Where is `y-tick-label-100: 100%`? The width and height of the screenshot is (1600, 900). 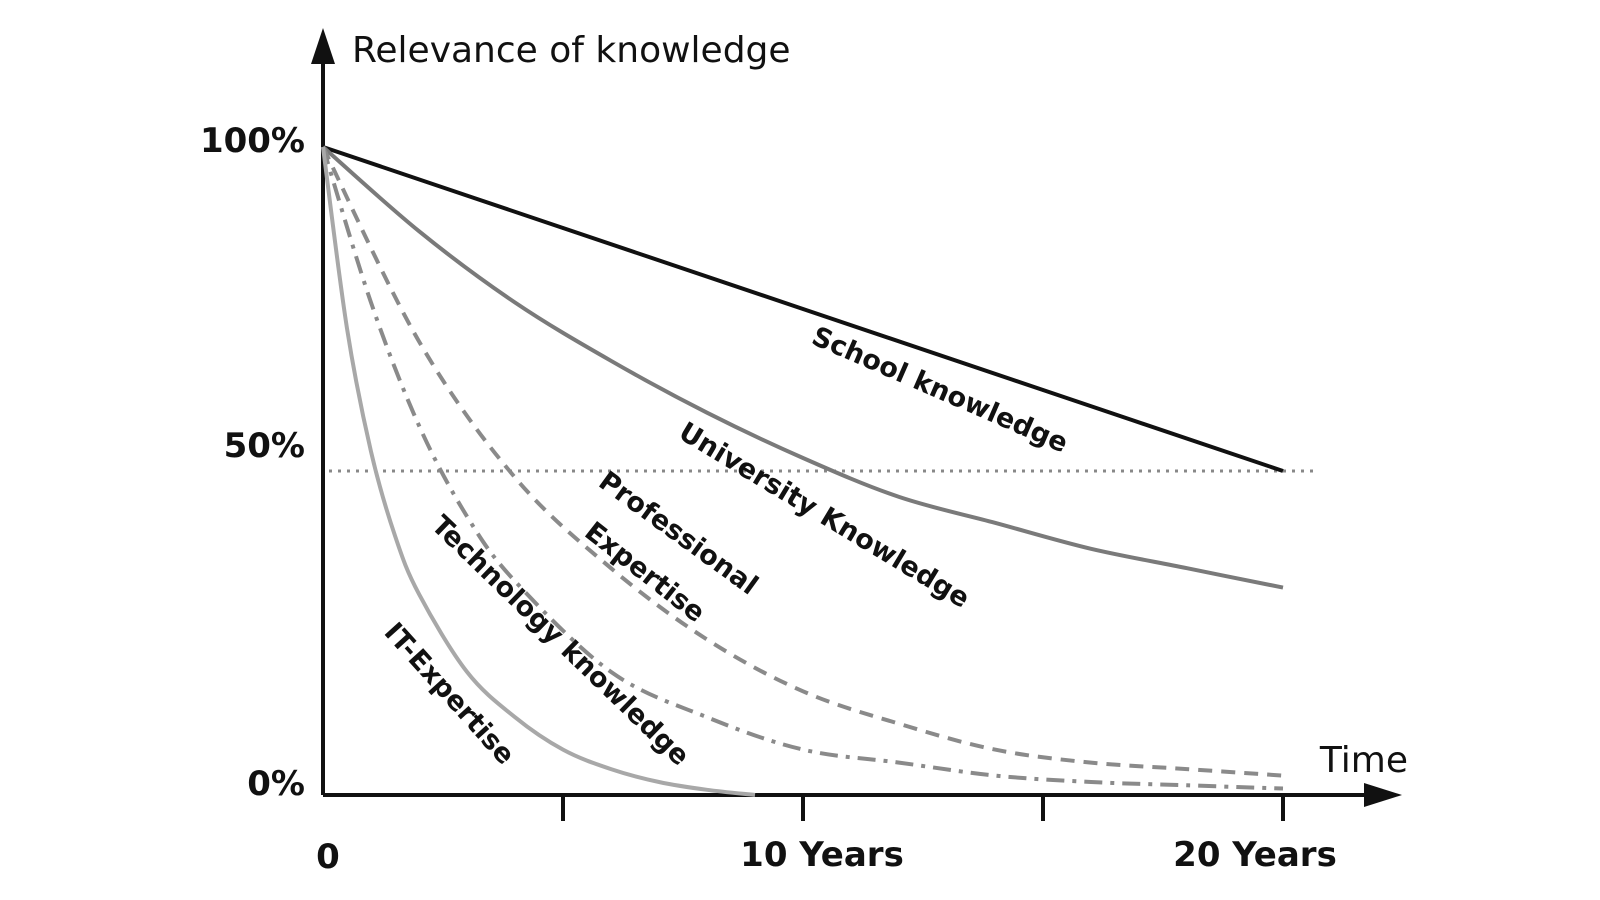 y-tick-label-100: 100% is located at coordinates (252, 141).